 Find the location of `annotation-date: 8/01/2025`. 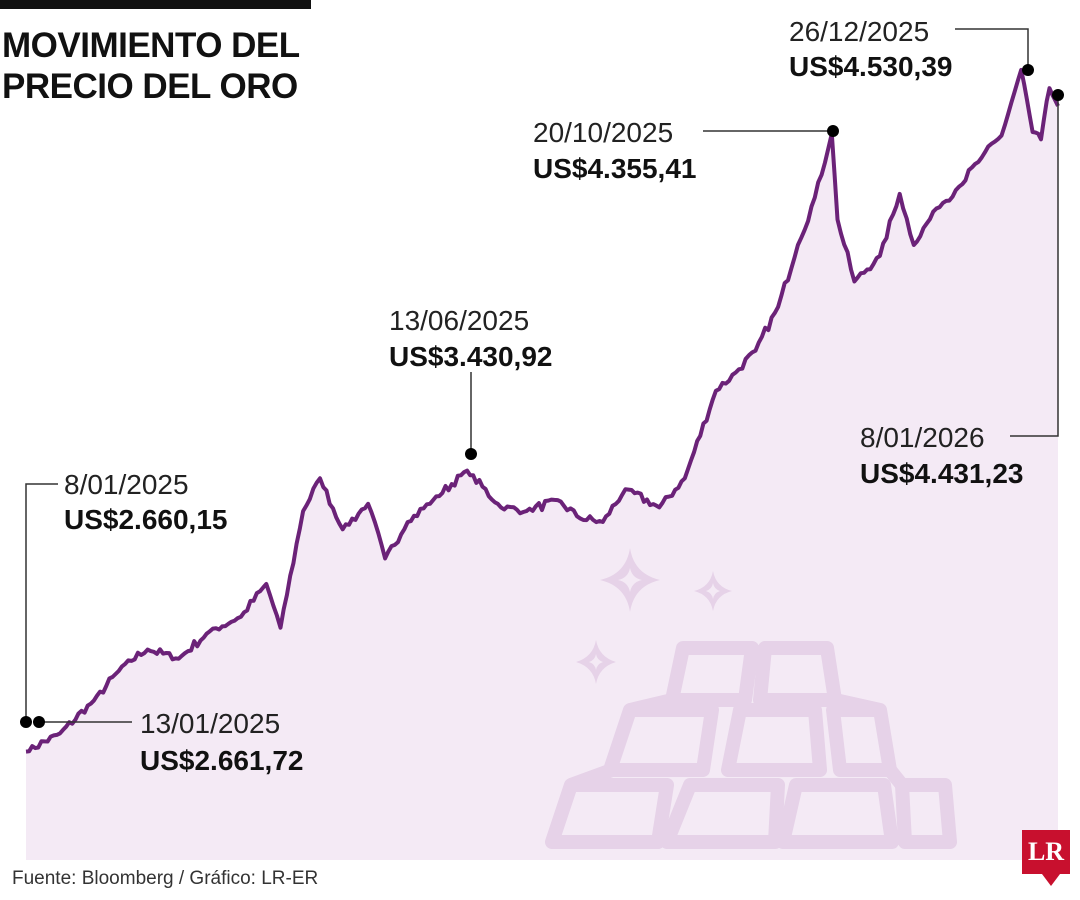

annotation-date: 8/01/2025 is located at coordinates (126, 484).